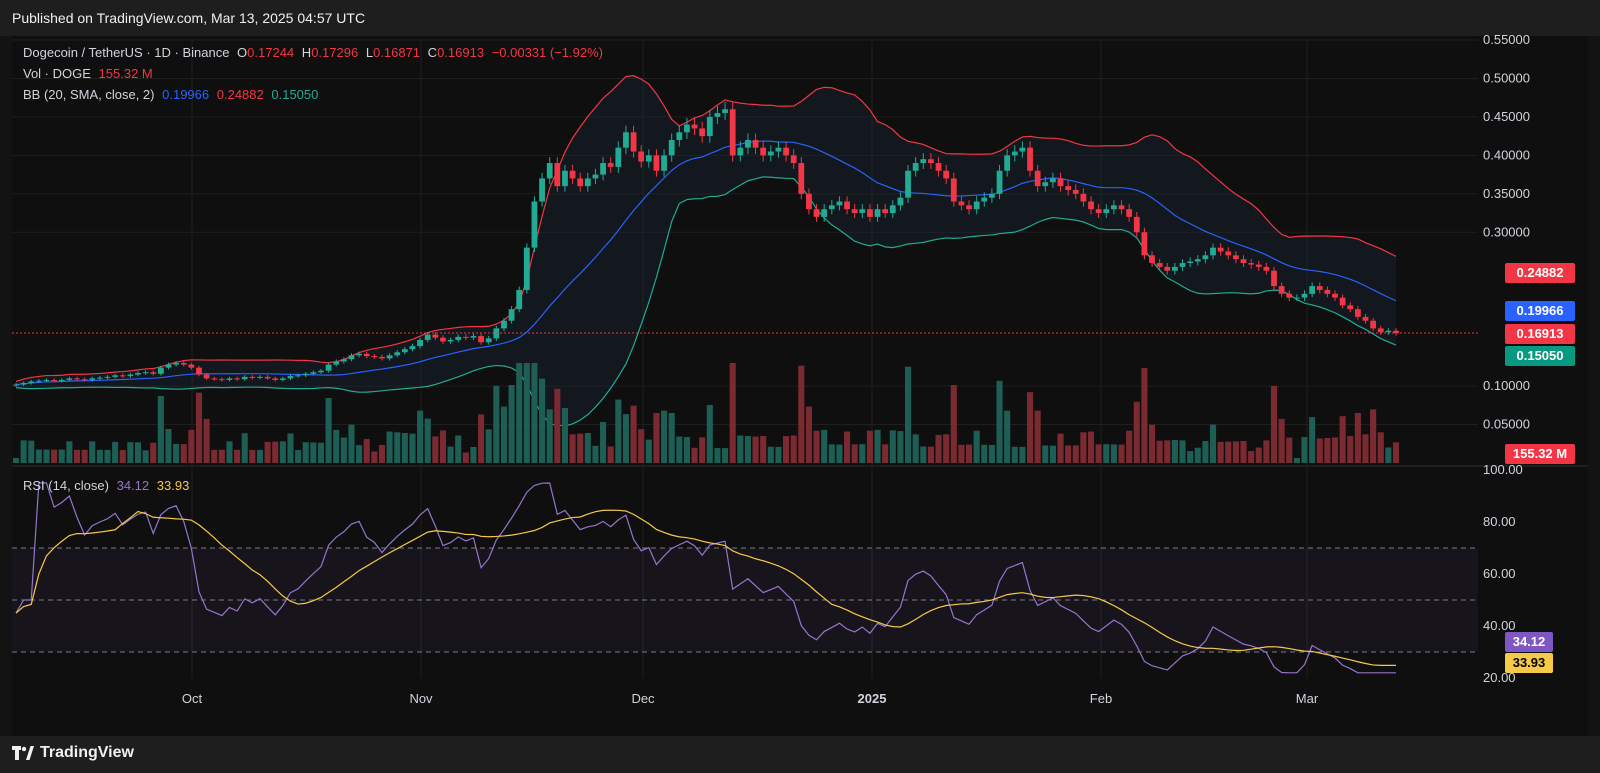 The image size is (1600, 773). Describe the element at coordinates (271, 52) in the screenshot. I see `legend-open: 0.17244` at that location.